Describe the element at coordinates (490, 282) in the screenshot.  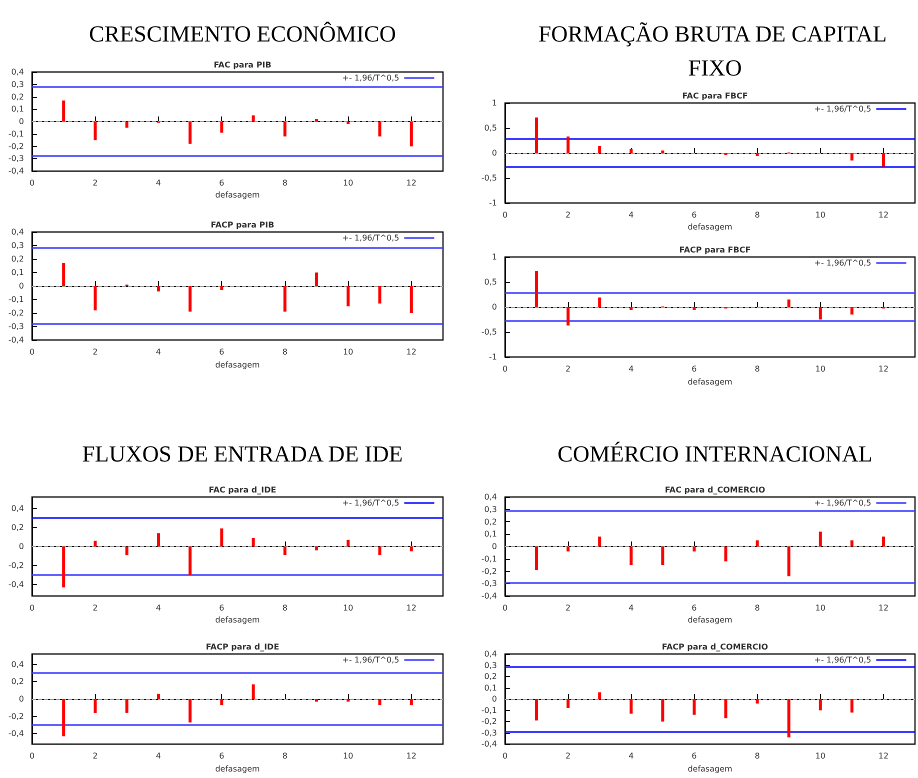
I see `y-tick-label: 0,5` at that location.